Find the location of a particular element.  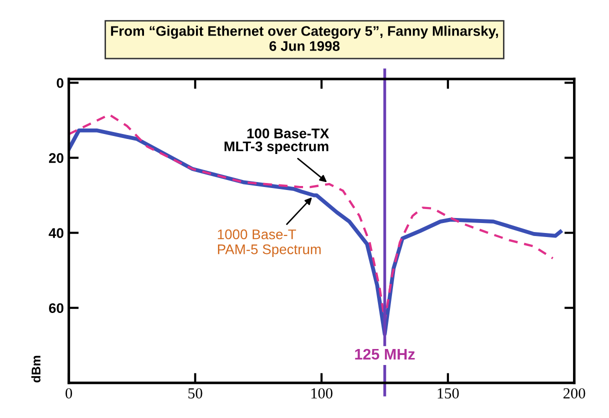

y-axis-title: dBm is located at coordinates (35, 369).